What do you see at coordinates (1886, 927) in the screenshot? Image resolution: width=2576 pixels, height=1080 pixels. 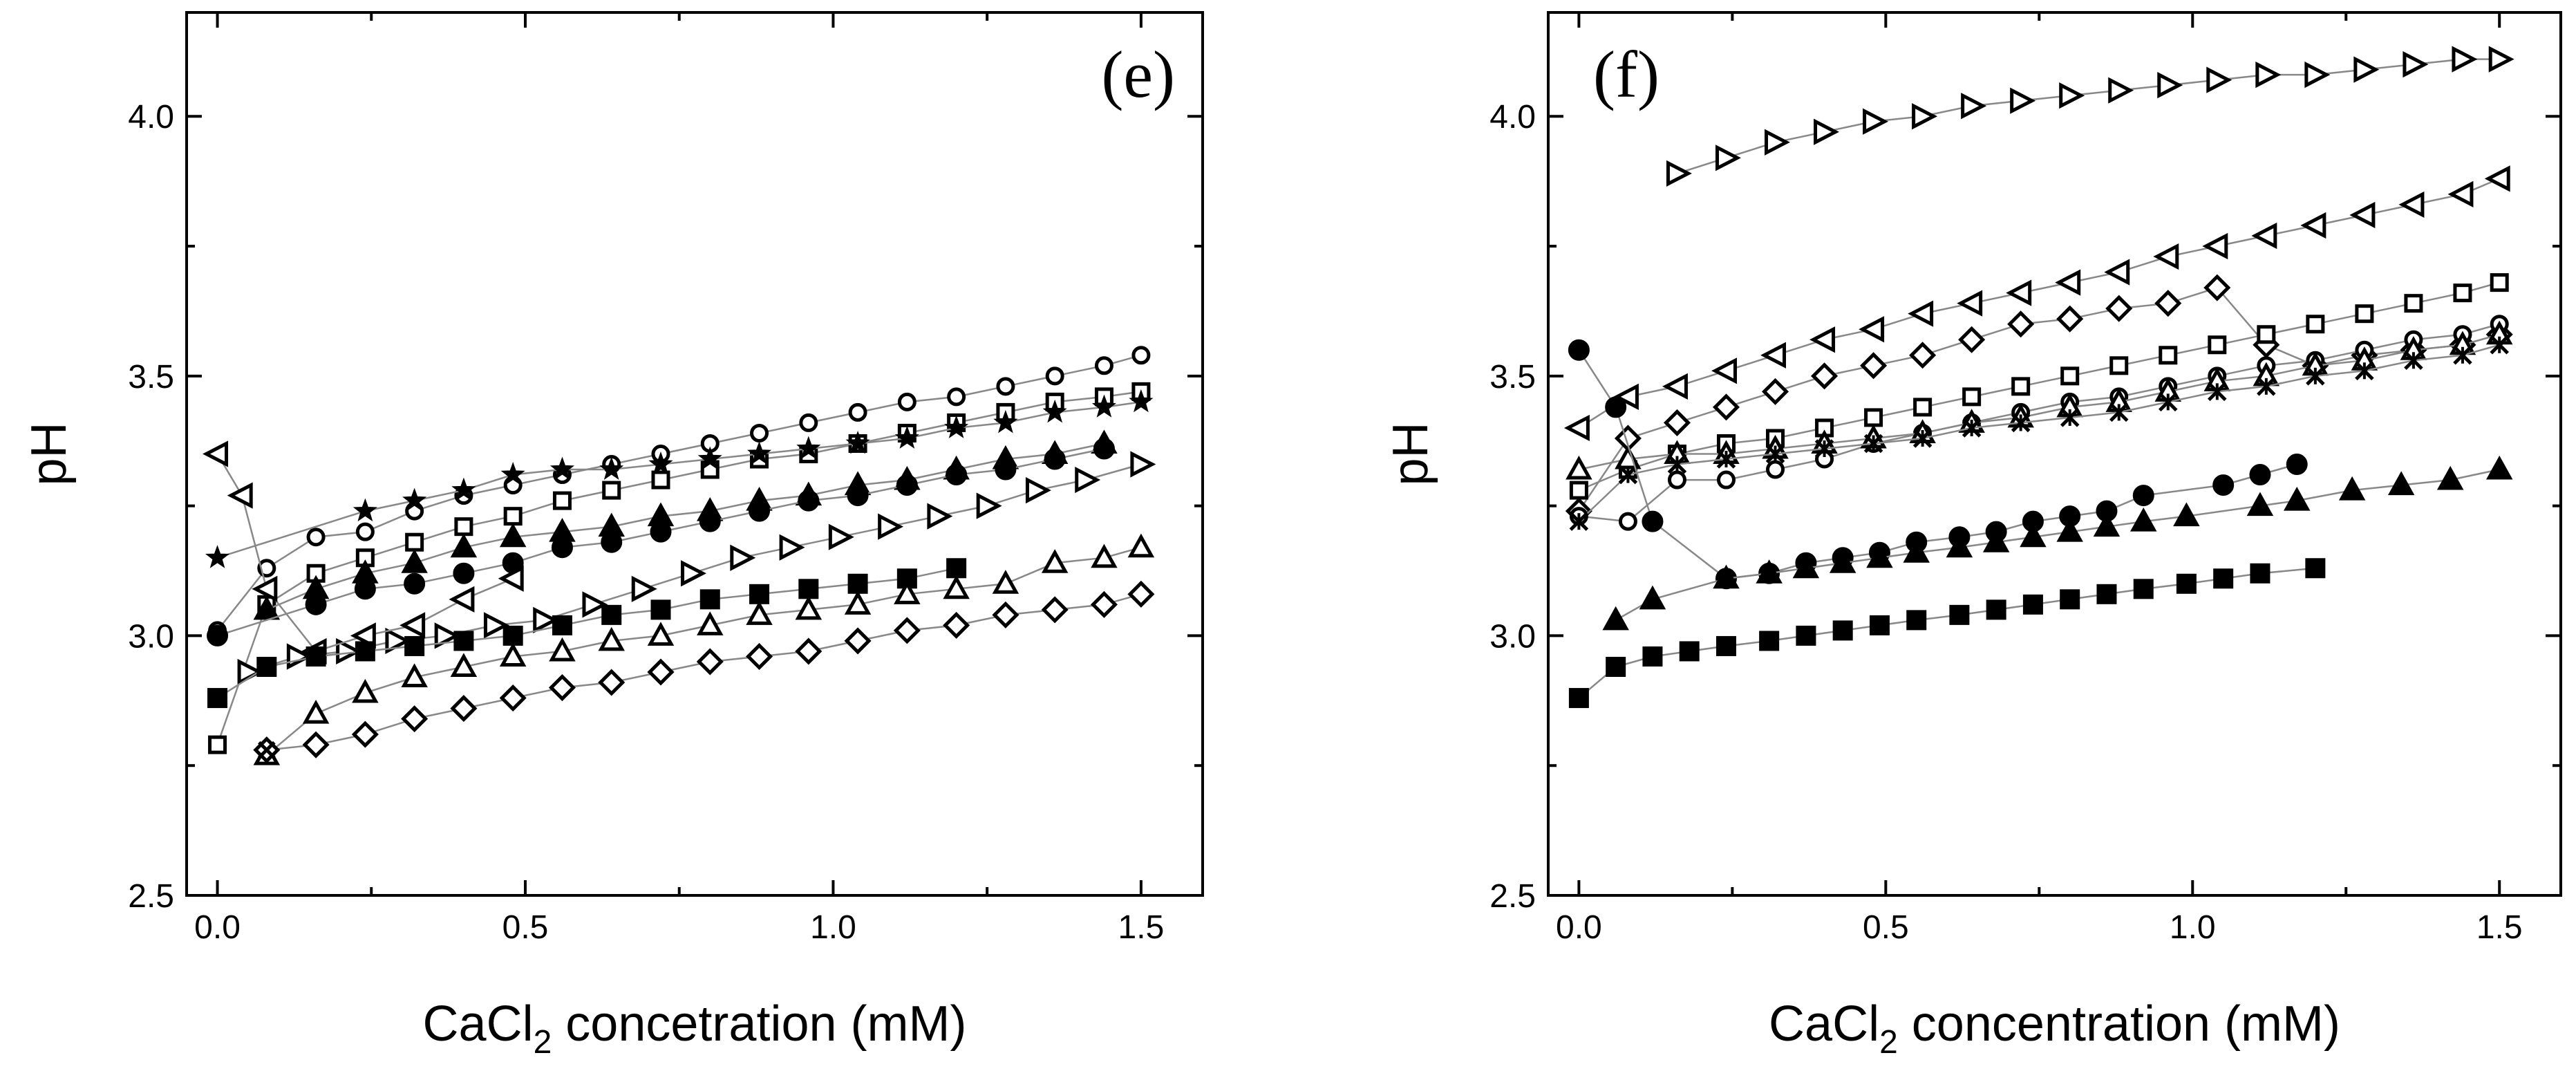 I see `x-tick-label: 0.5` at bounding box center [1886, 927].